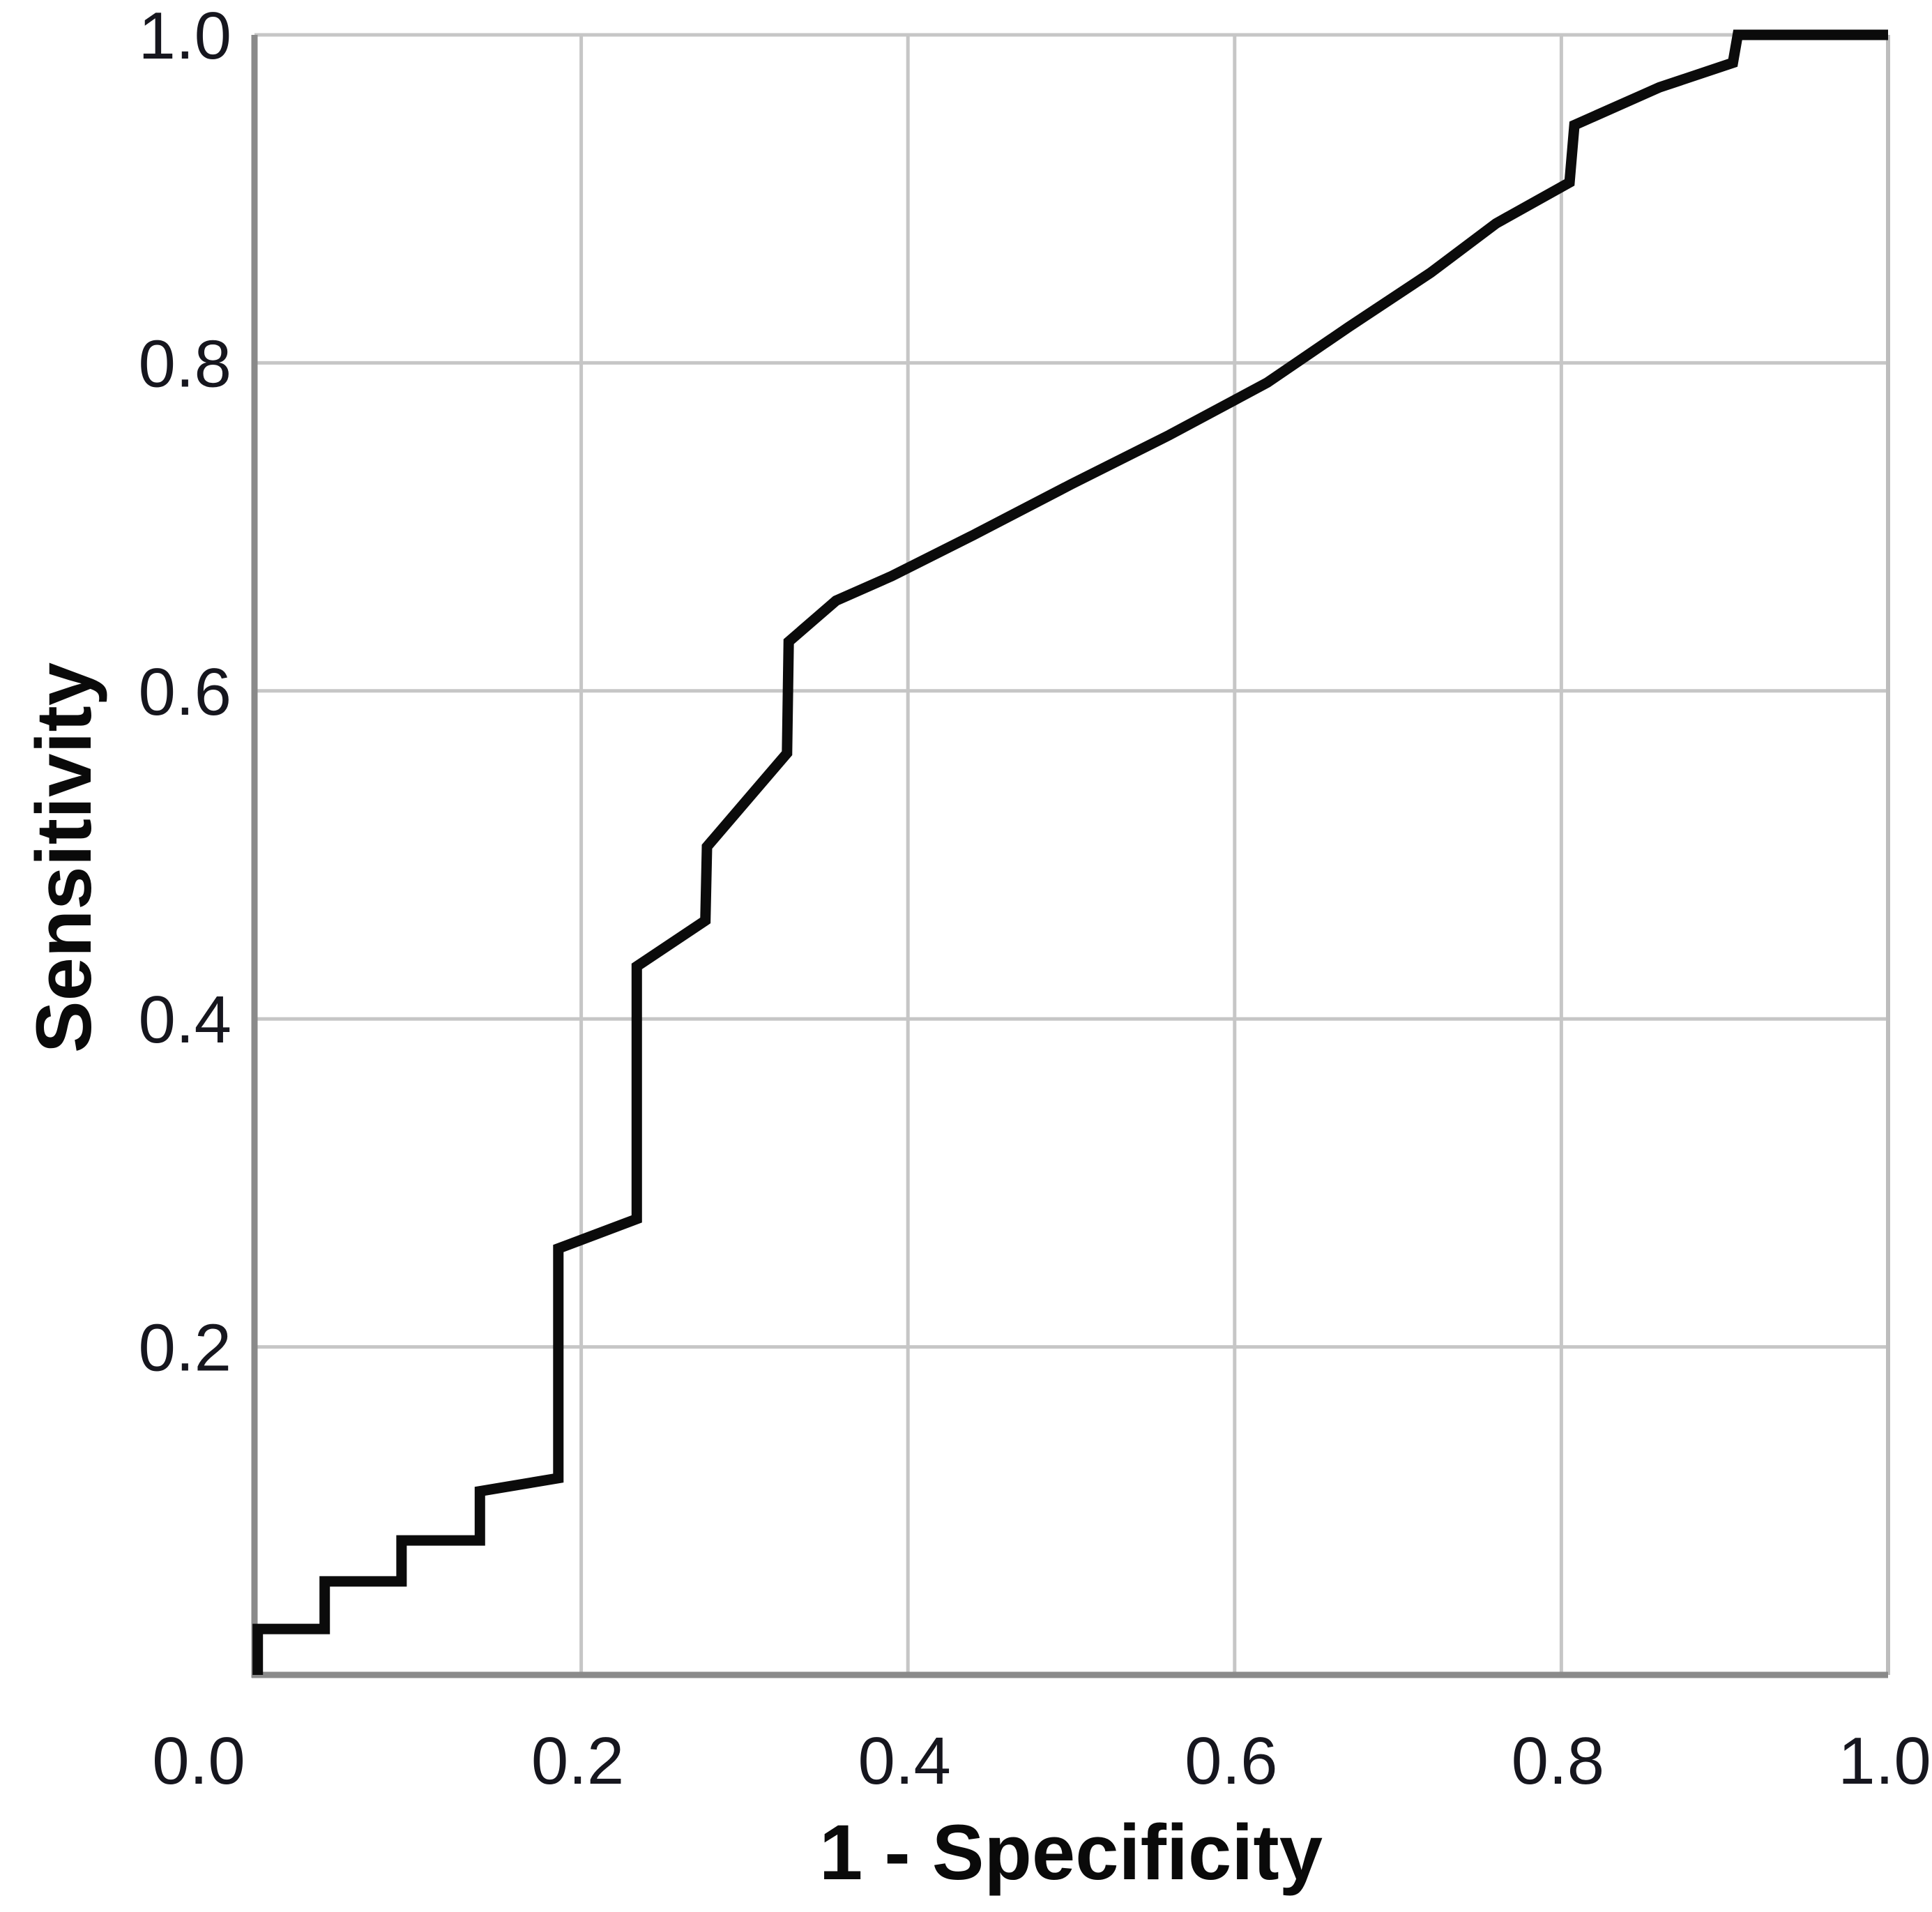 The width and height of the screenshot is (1932, 1912). I want to click on x-tick-label: 0.8, so click(1558, 1761).